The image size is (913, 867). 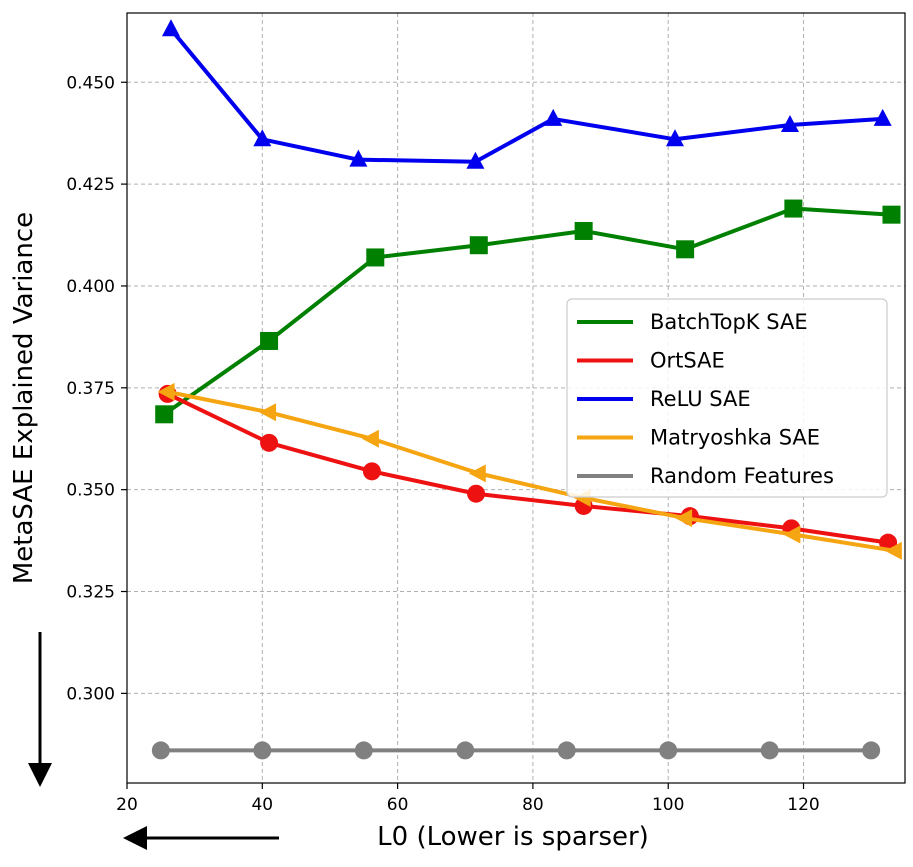 I want to click on x-tick-label: 120, so click(x=803, y=805).